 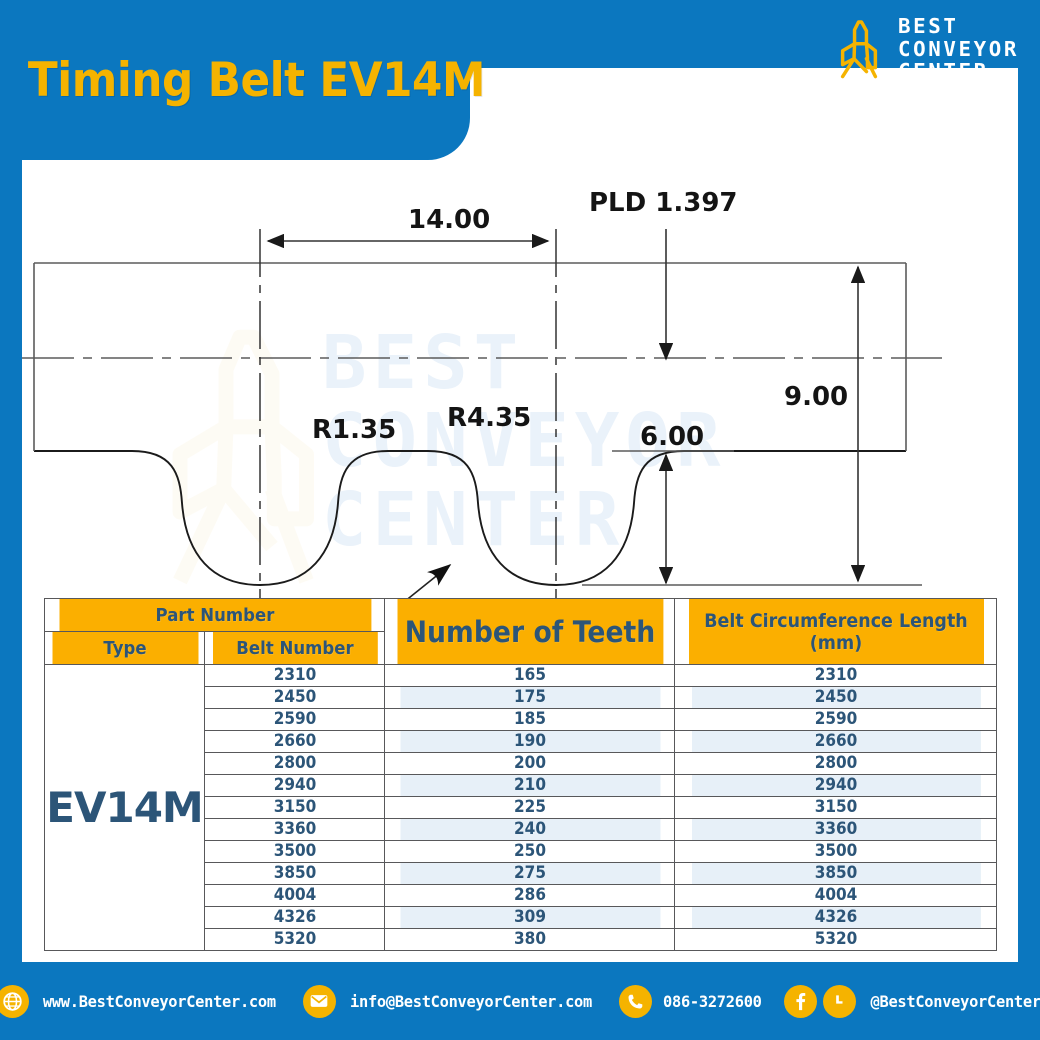 What do you see at coordinates (835, 719) in the screenshot?
I see `cell-circumference: 2590` at bounding box center [835, 719].